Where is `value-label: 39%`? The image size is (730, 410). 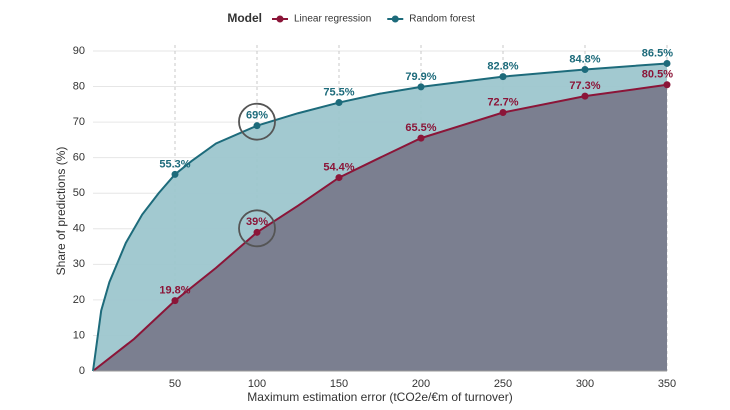 value-label: 39% is located at coordinates (257, 222).